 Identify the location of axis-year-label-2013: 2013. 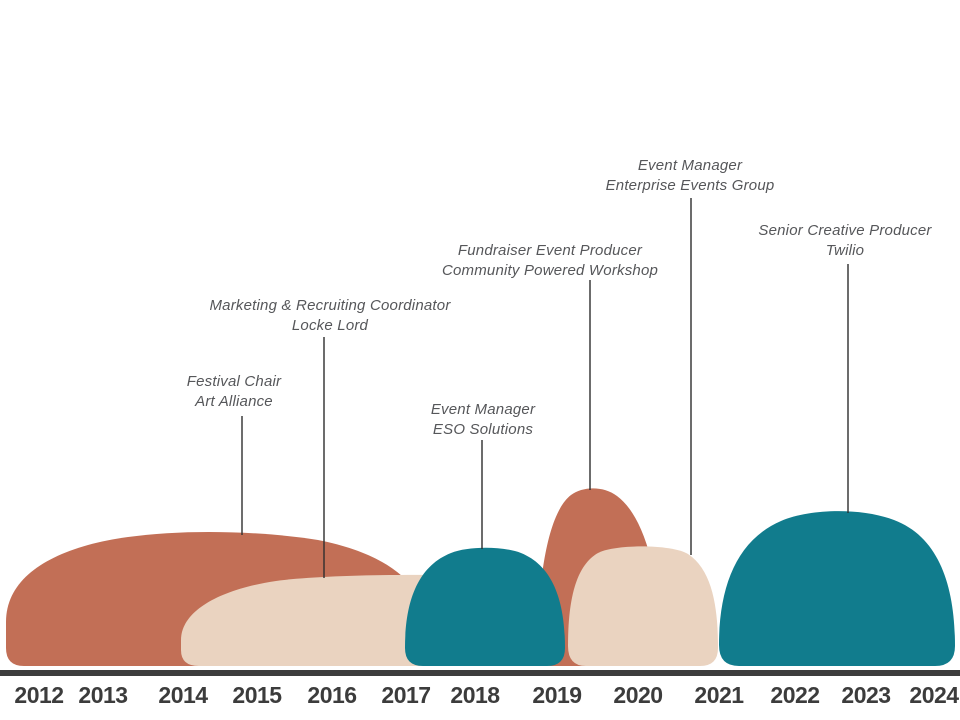
(103, 695).